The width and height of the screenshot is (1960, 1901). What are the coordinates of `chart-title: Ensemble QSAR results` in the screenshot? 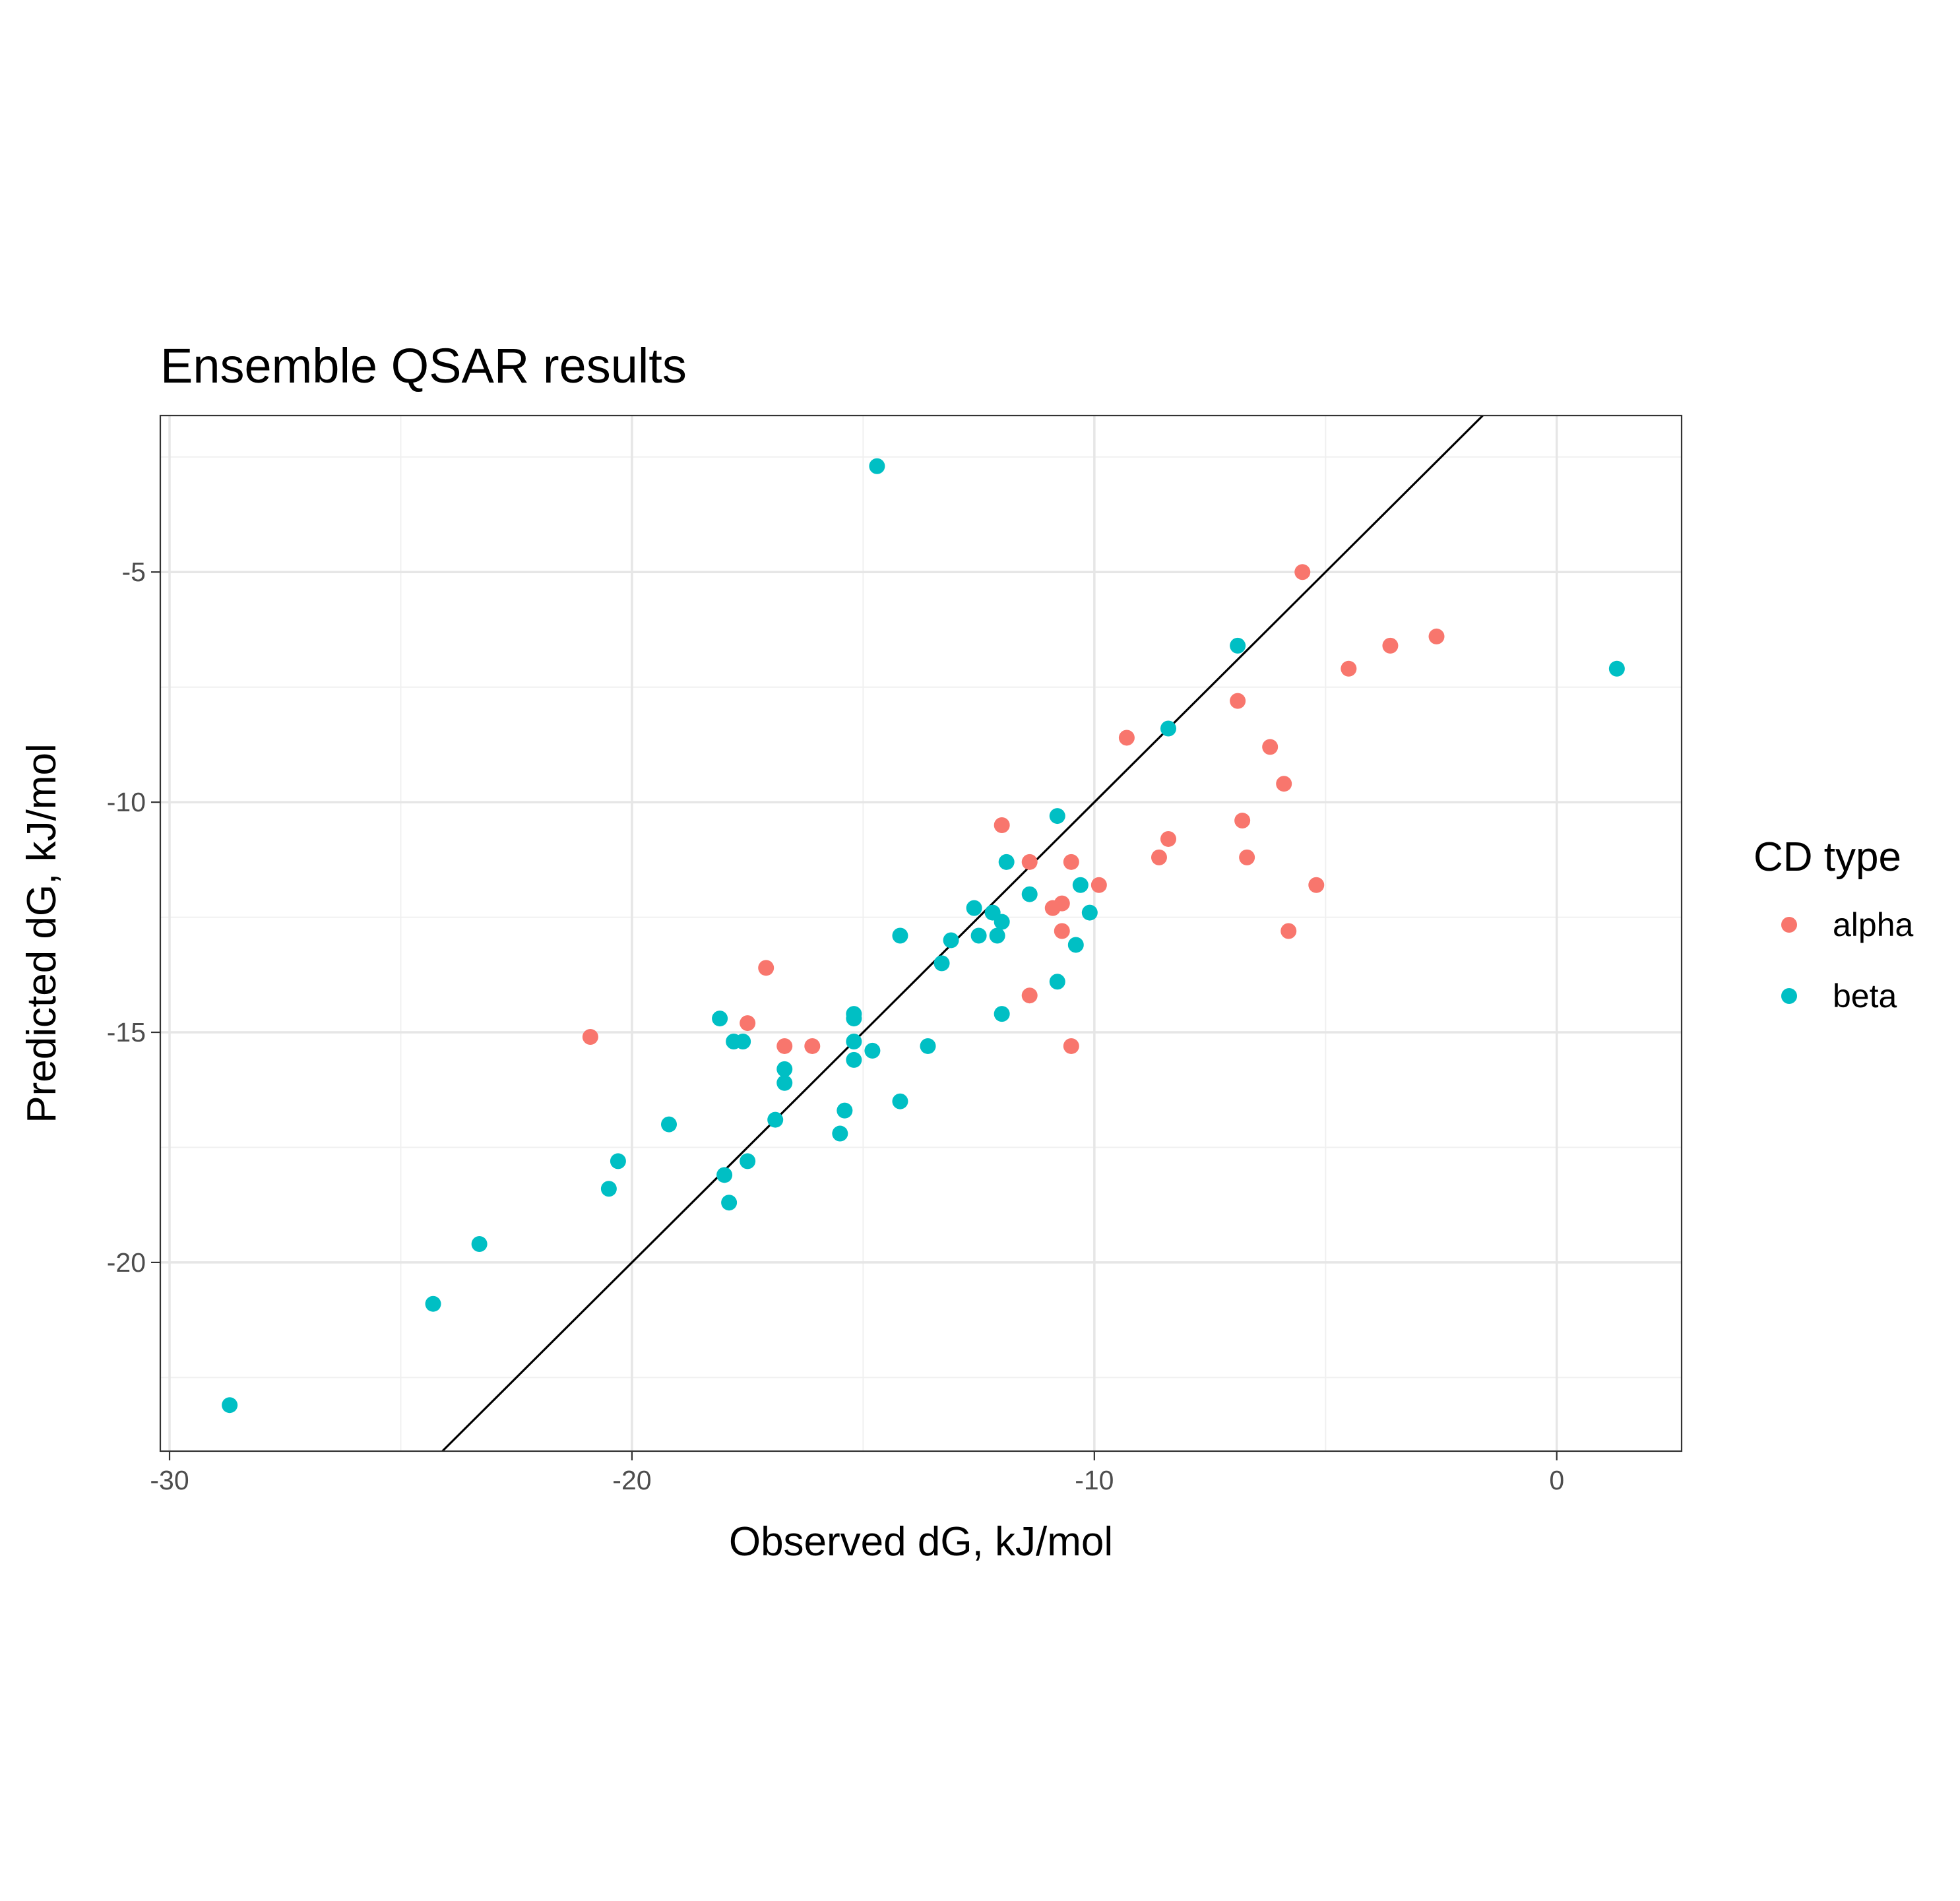 It's located at (423, 365).